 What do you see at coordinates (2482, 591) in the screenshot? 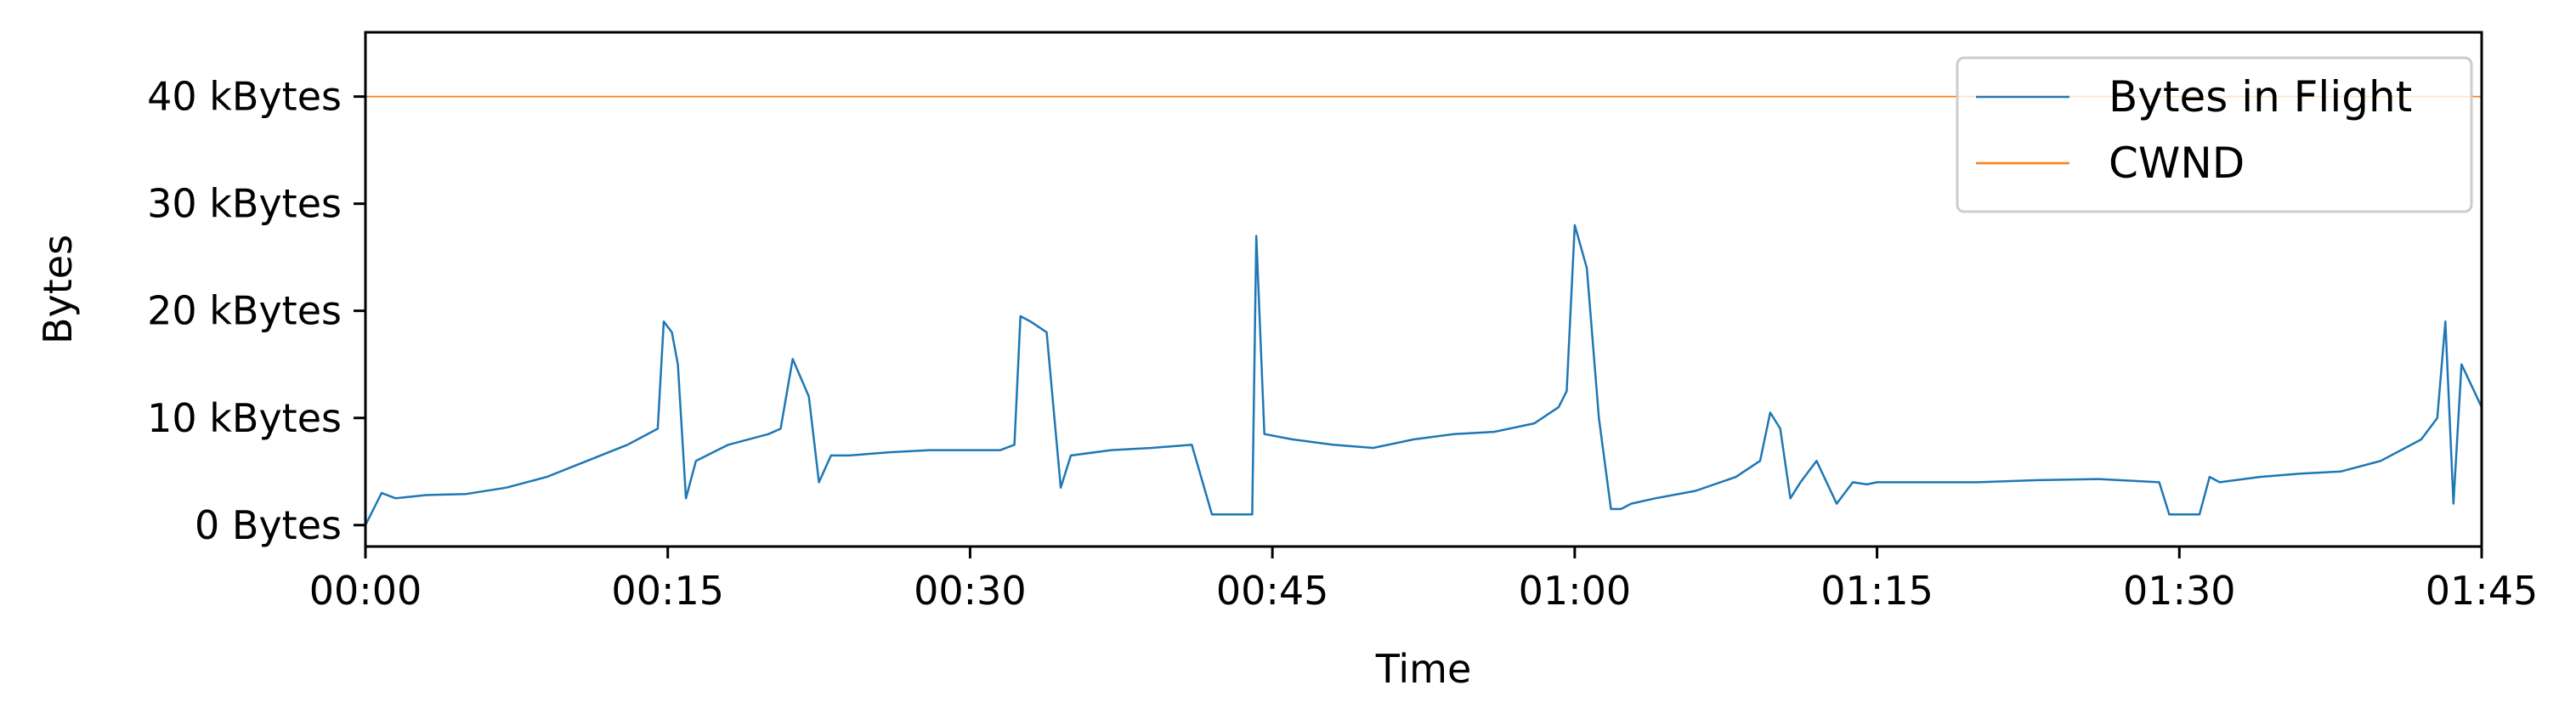
I see `x-tick-label: 01:45` at bounding box center [2482, 591].